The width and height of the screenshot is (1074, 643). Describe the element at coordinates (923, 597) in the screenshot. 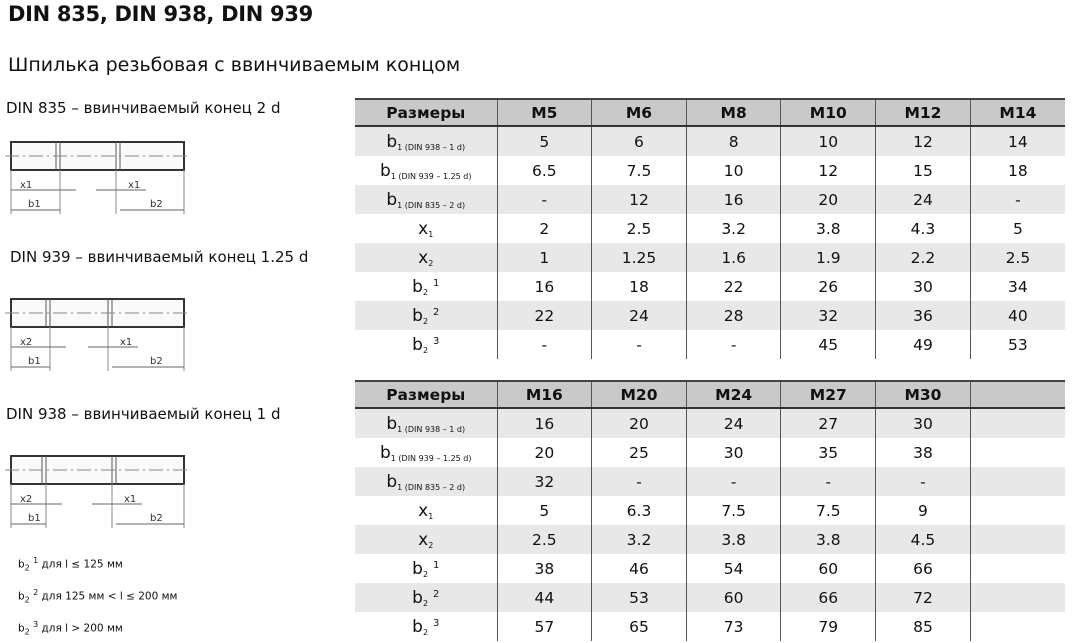

I see `table-cell: 72` at that location.